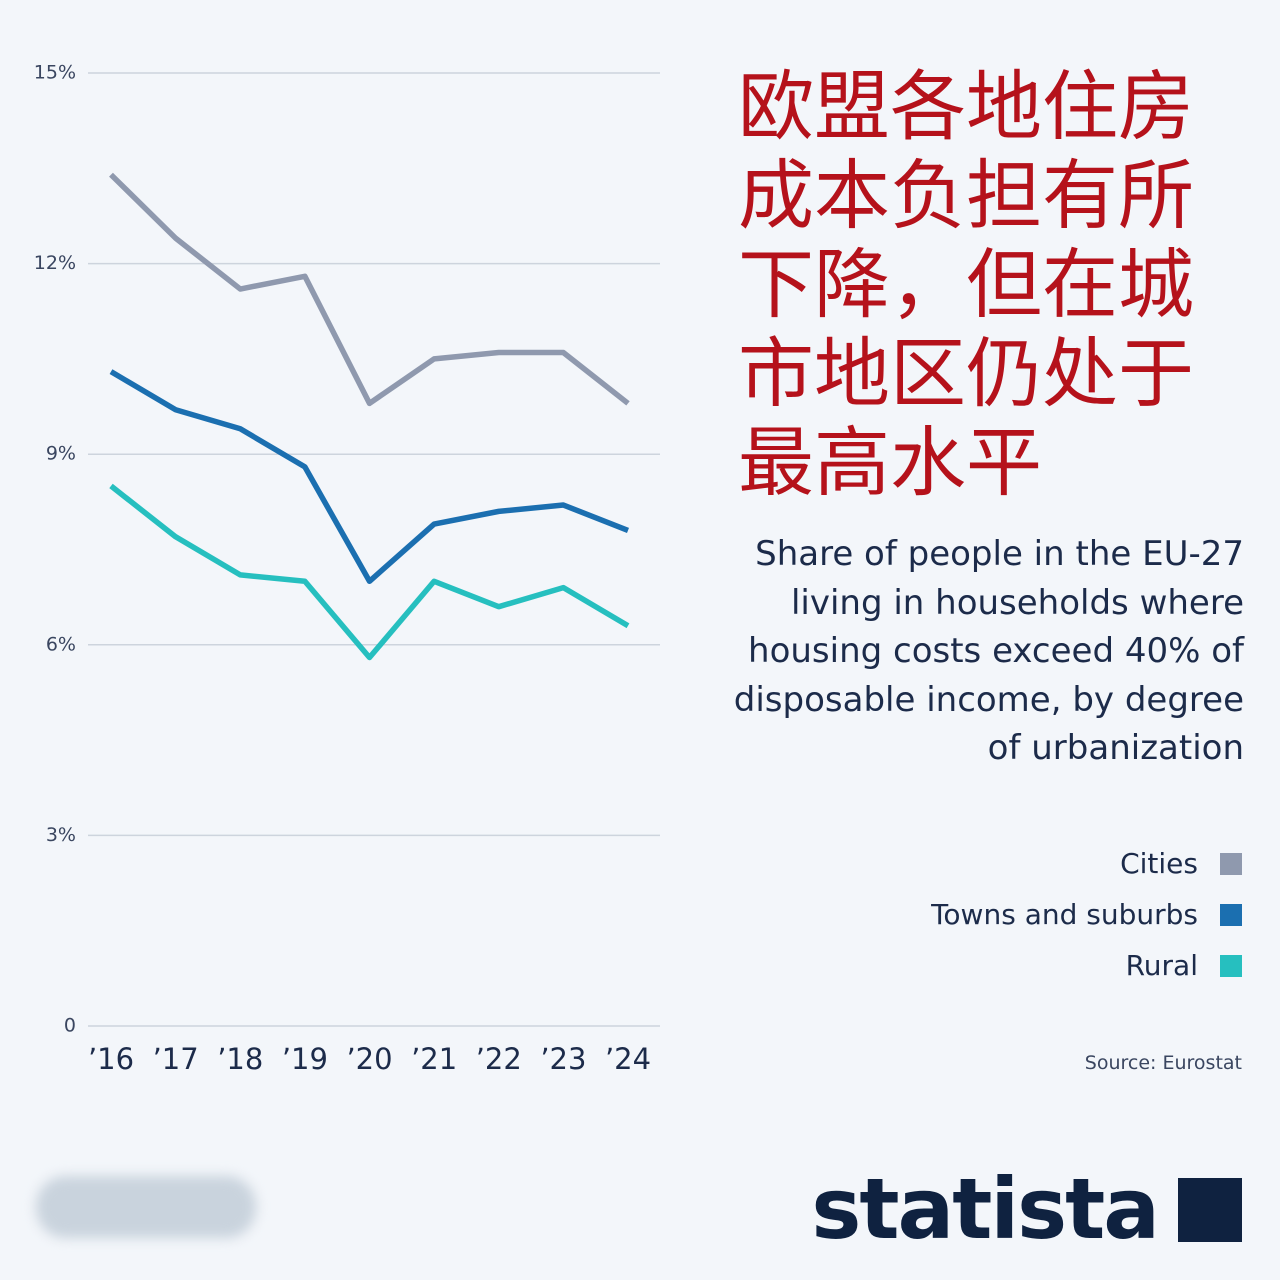 This screenshot has width=1280, height=1280. What do you see at coordinates (1086, 965) in the screenshot?
I see `legend-item: Rural` at bounding box center [1086, 965].